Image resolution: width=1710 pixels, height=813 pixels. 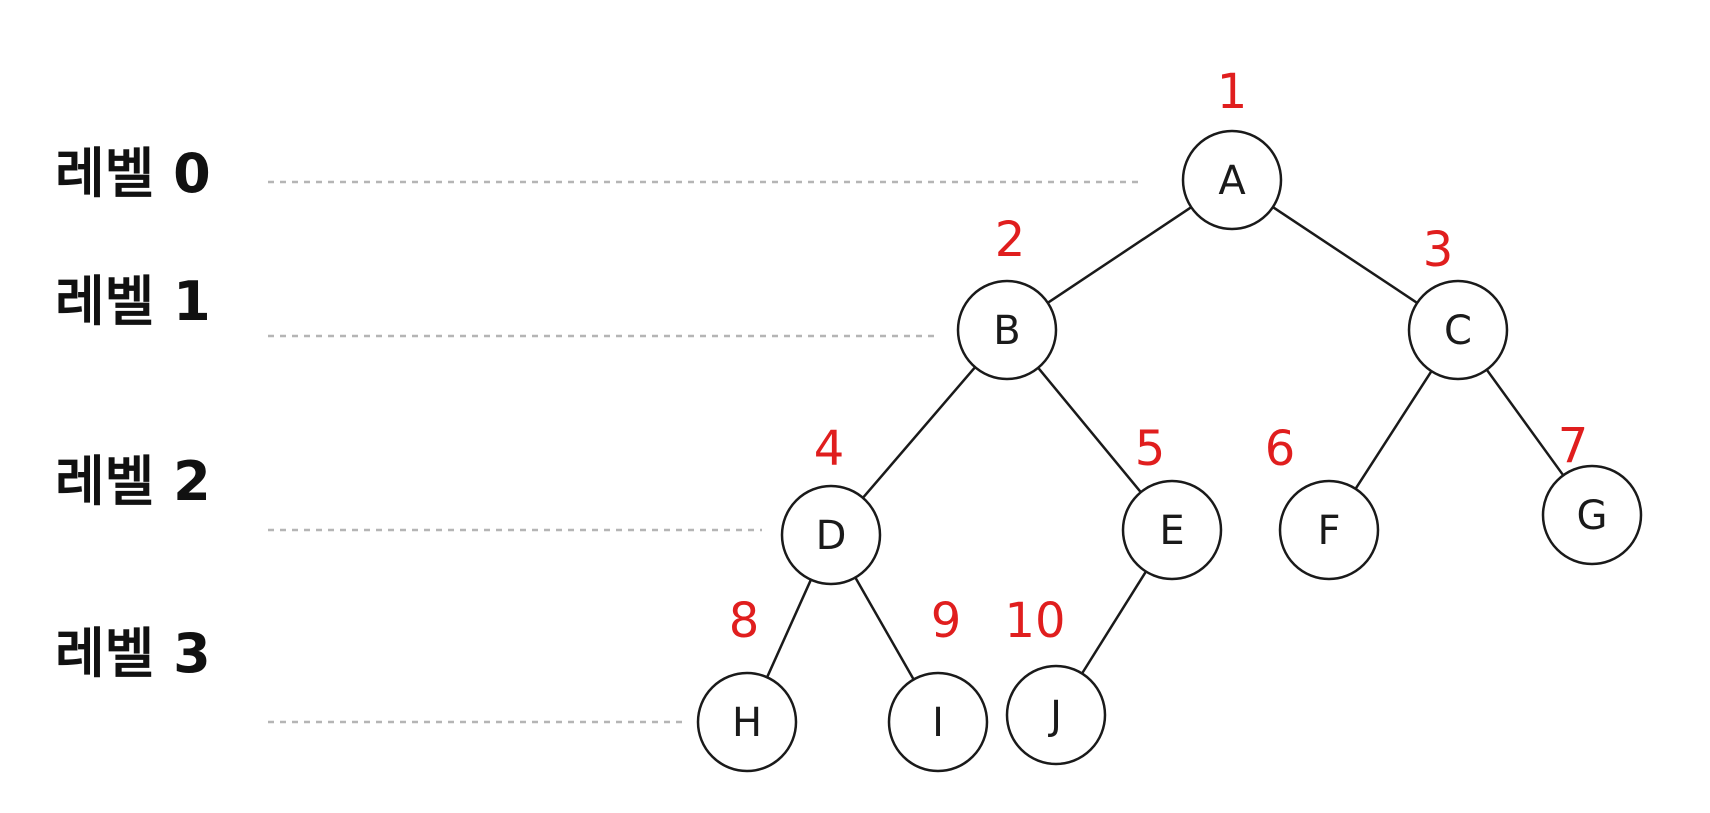 What do you see at coordinates (789, 628) in the screenshot?
I see `edge-D-H` at bounding box center [789, 628].